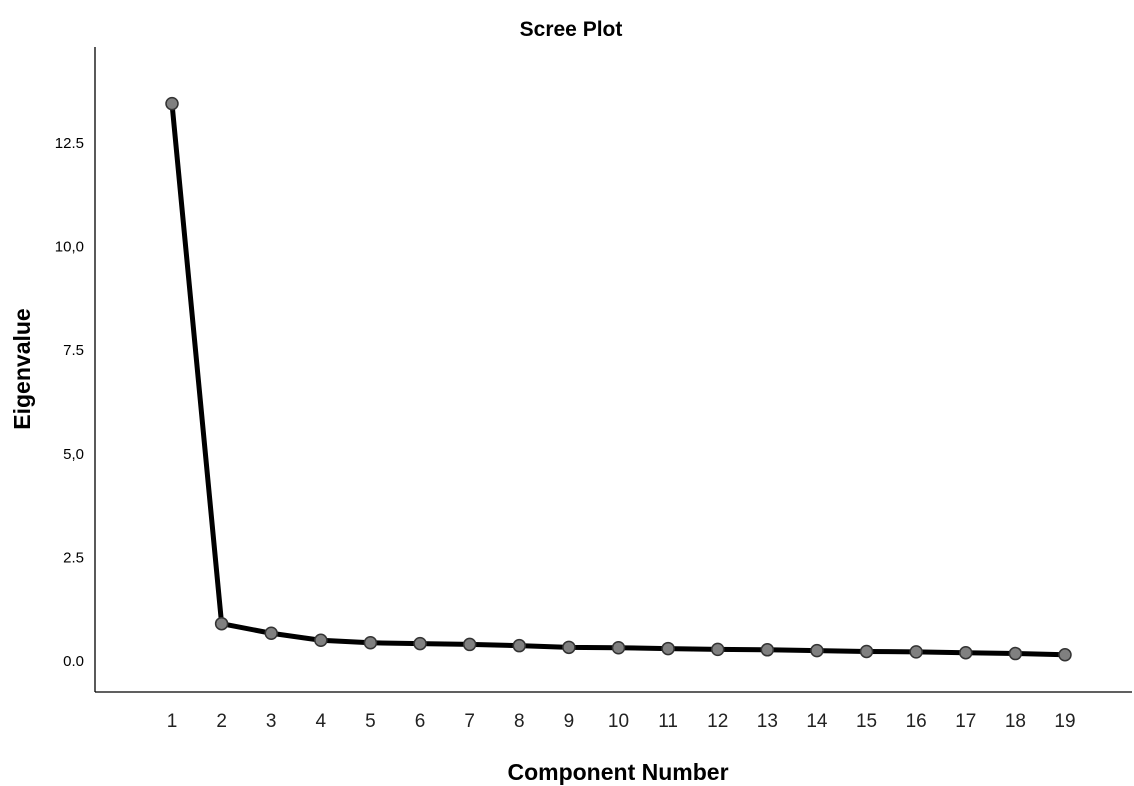  Describe the element at coordinates (73, 454) in the screenshot. I see `y-tick-label: 5,0` at that location.